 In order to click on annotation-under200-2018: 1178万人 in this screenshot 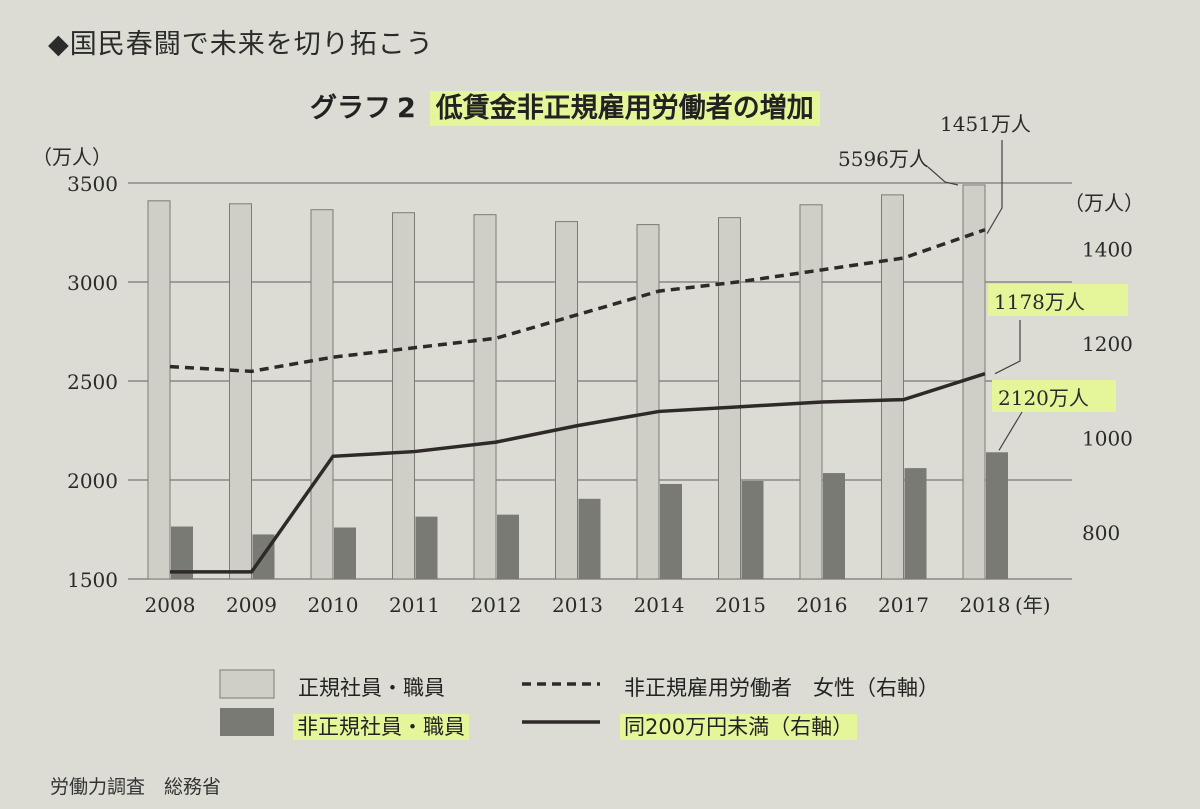, I will do `click(1039, 302)`.